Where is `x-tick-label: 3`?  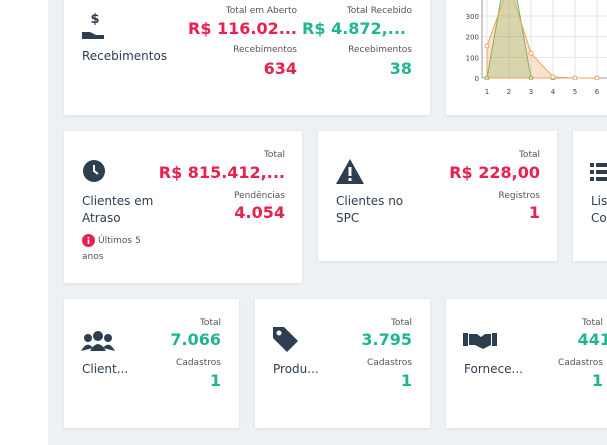
x-tick-label: 3 is located at coordinates (531, 92).